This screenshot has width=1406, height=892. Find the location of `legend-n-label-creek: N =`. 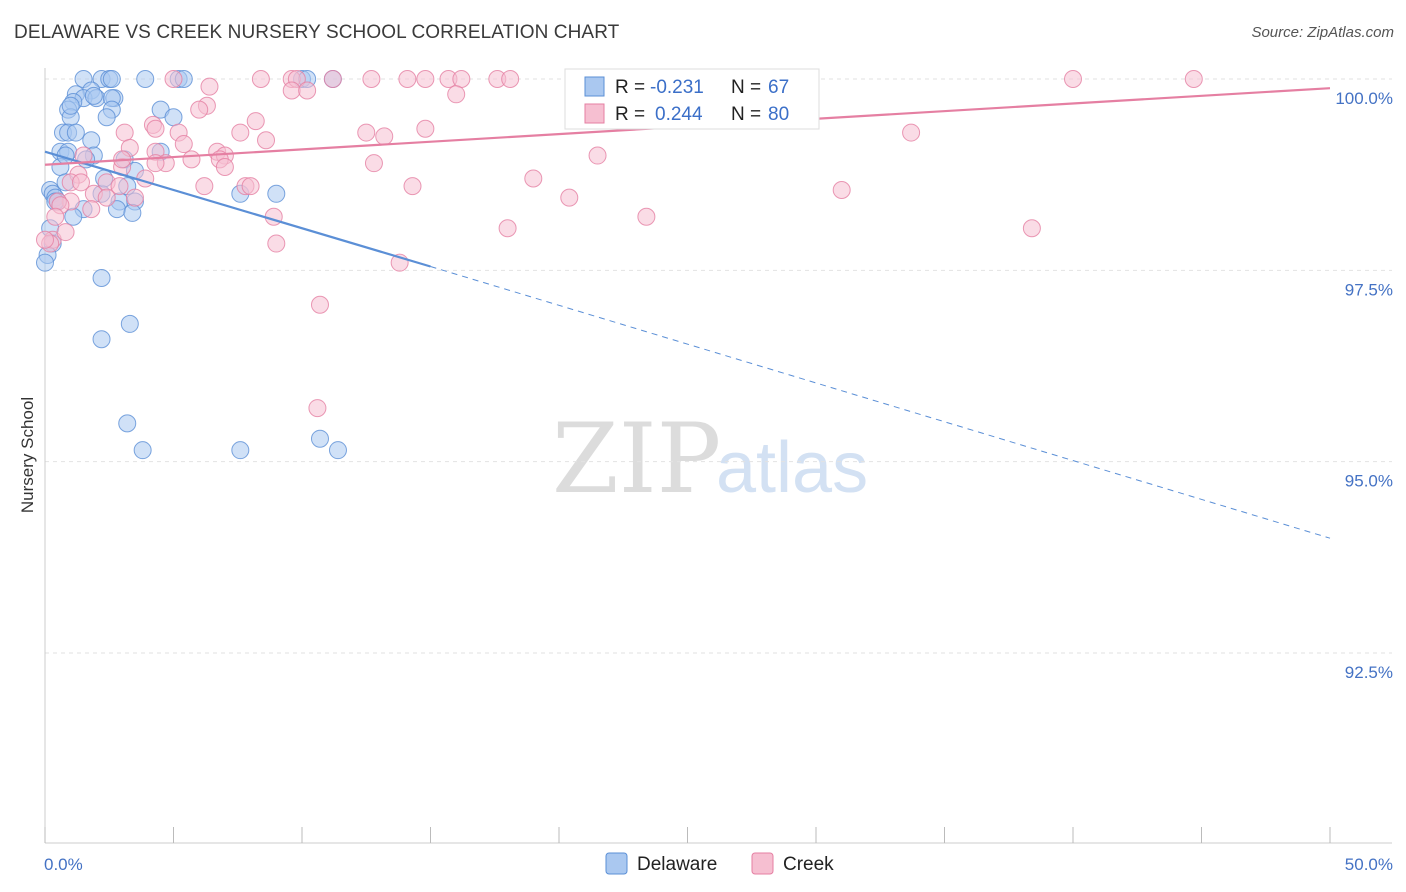

legend-n-label-creek: N = is located at coordinates (746, 114).